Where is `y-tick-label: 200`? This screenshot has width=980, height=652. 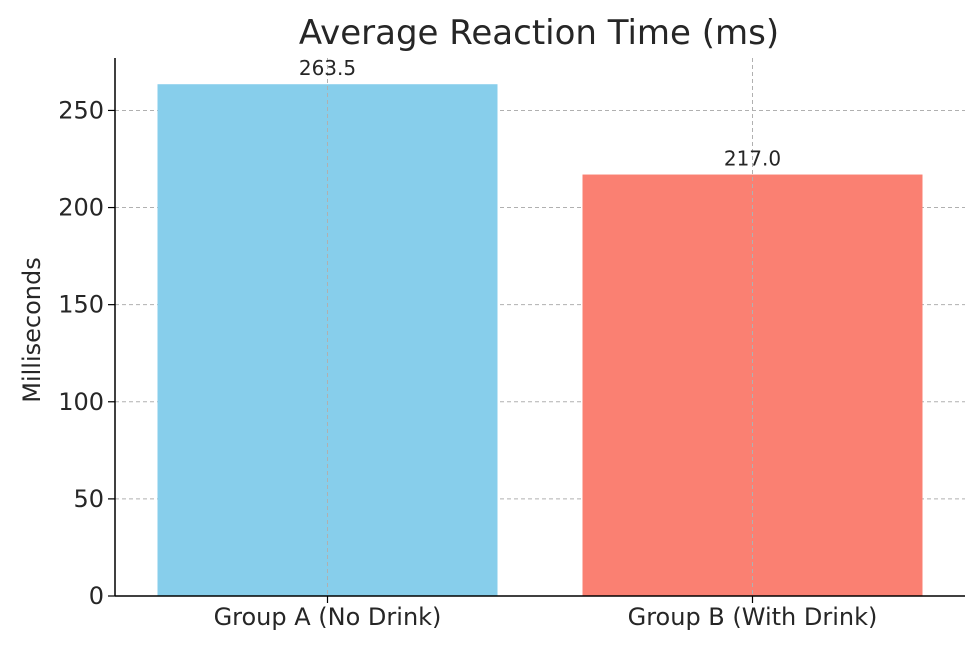 y-tick-label: 200 is located at coordinates (81, 208).